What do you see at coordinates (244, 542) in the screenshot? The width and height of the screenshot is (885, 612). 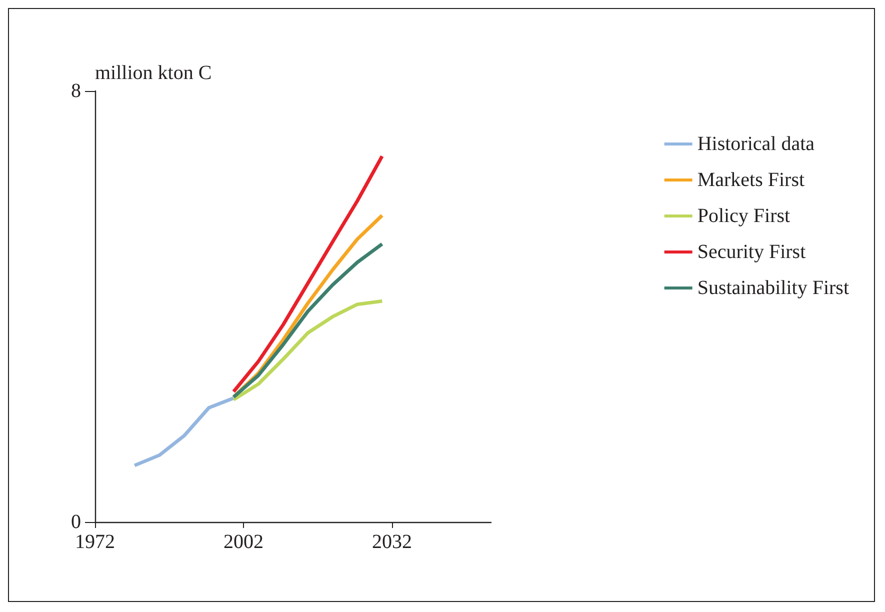 I see `x-tick-label: 2002` at bounding box center [244, 542].